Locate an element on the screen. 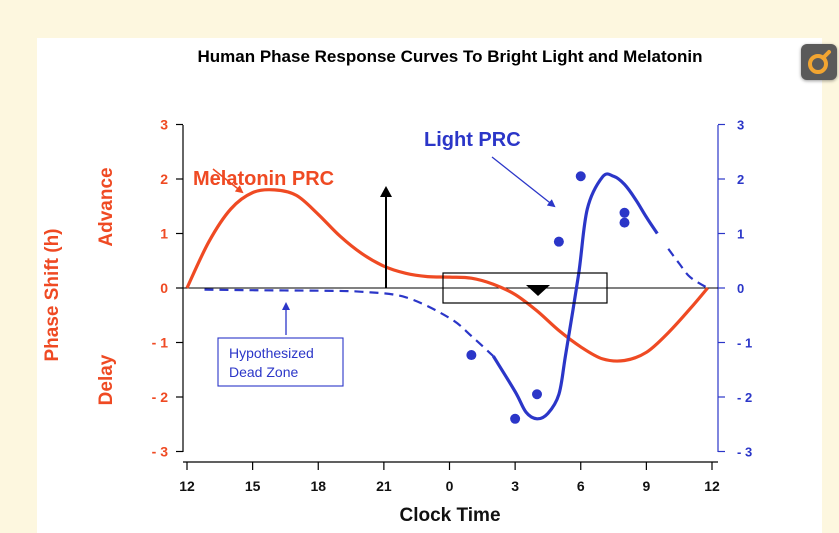 The width and height of the screenshot is (839, 533). dead-zone-label-line1: Hypothesized is located at coordinates (271, 353).